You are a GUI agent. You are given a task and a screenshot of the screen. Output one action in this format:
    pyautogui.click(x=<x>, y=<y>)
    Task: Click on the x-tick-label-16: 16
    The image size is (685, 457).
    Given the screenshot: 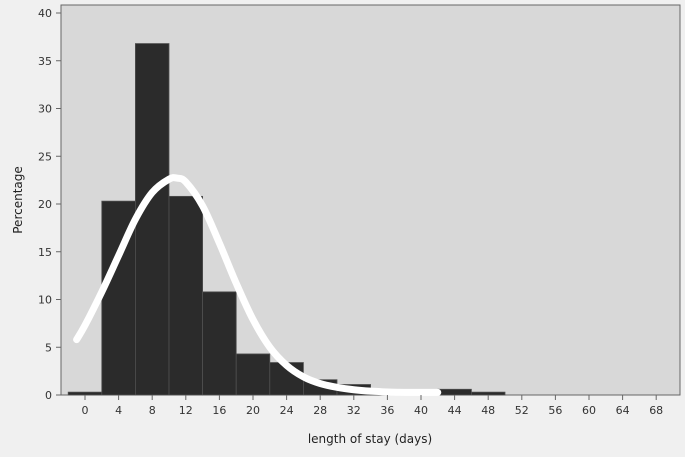 What is the action you would take?
    pyautogui.click(x=219, y=410)
    